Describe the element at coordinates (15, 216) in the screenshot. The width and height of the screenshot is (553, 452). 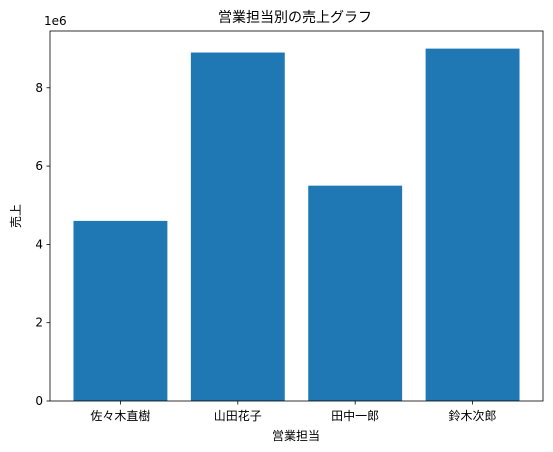
I see `y-axis-label: 売上` at that location.